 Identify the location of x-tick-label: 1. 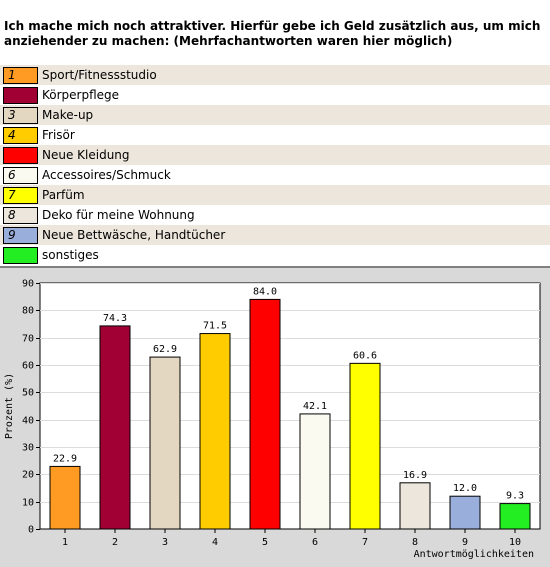
(65, 542).